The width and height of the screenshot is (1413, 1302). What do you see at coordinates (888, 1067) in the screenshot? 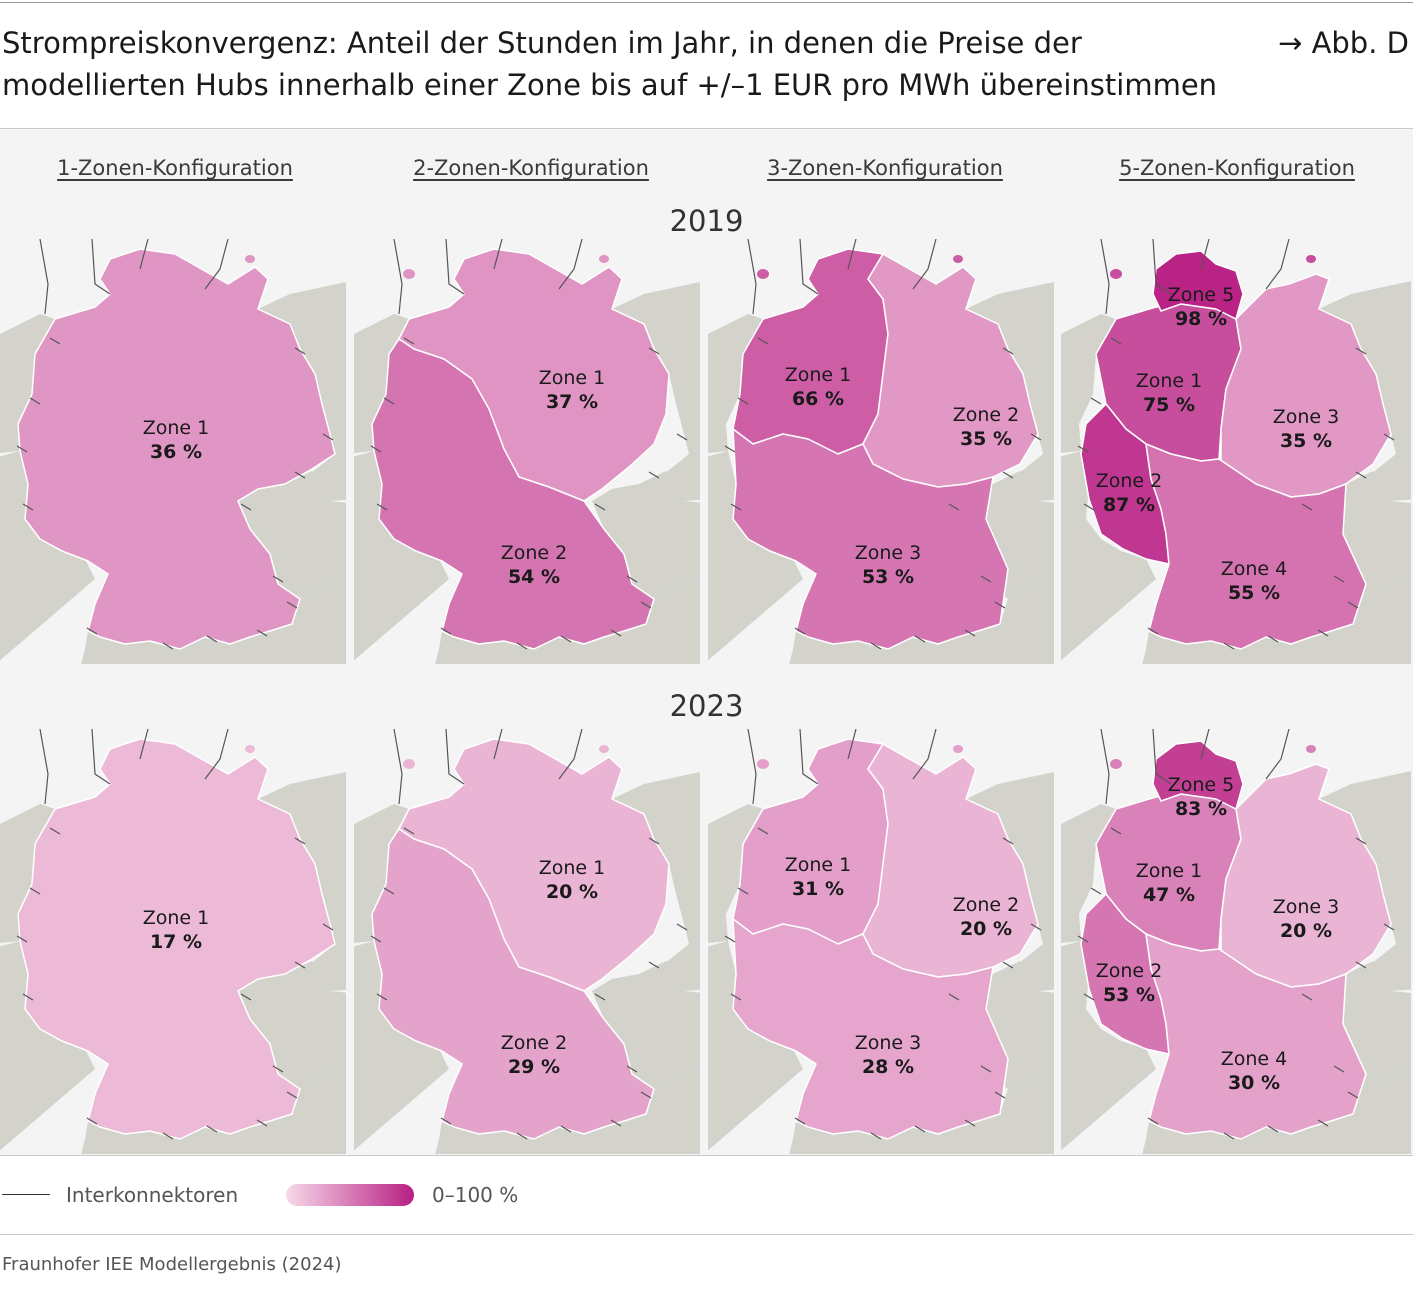
I see `zone-value-label: 28 %` at bounding box center [888, 1067].